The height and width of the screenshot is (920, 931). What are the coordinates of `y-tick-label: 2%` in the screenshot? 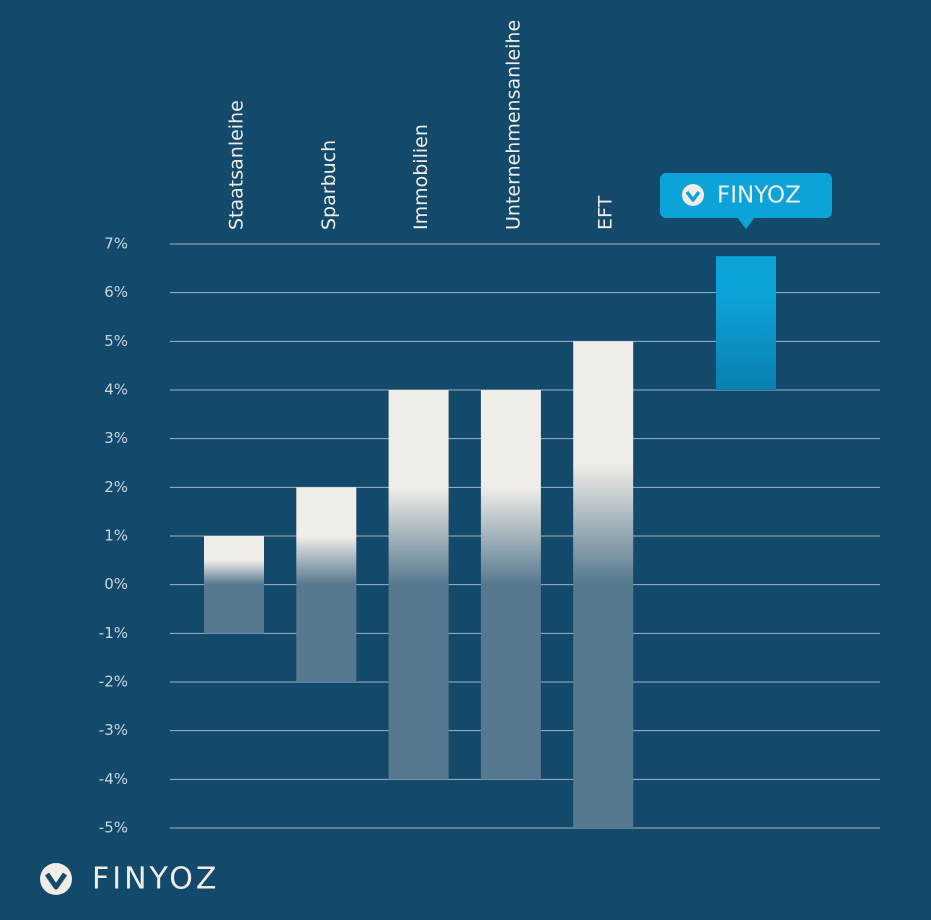 It's located at (116, 487).